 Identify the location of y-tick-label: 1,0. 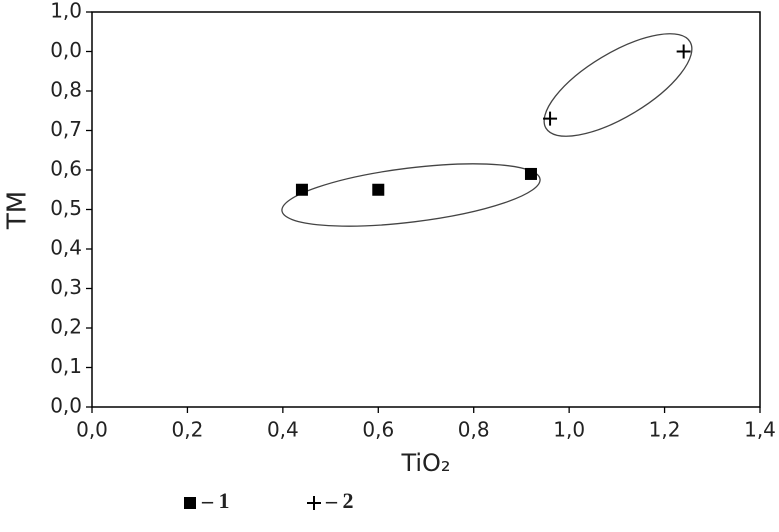
(66, 11).